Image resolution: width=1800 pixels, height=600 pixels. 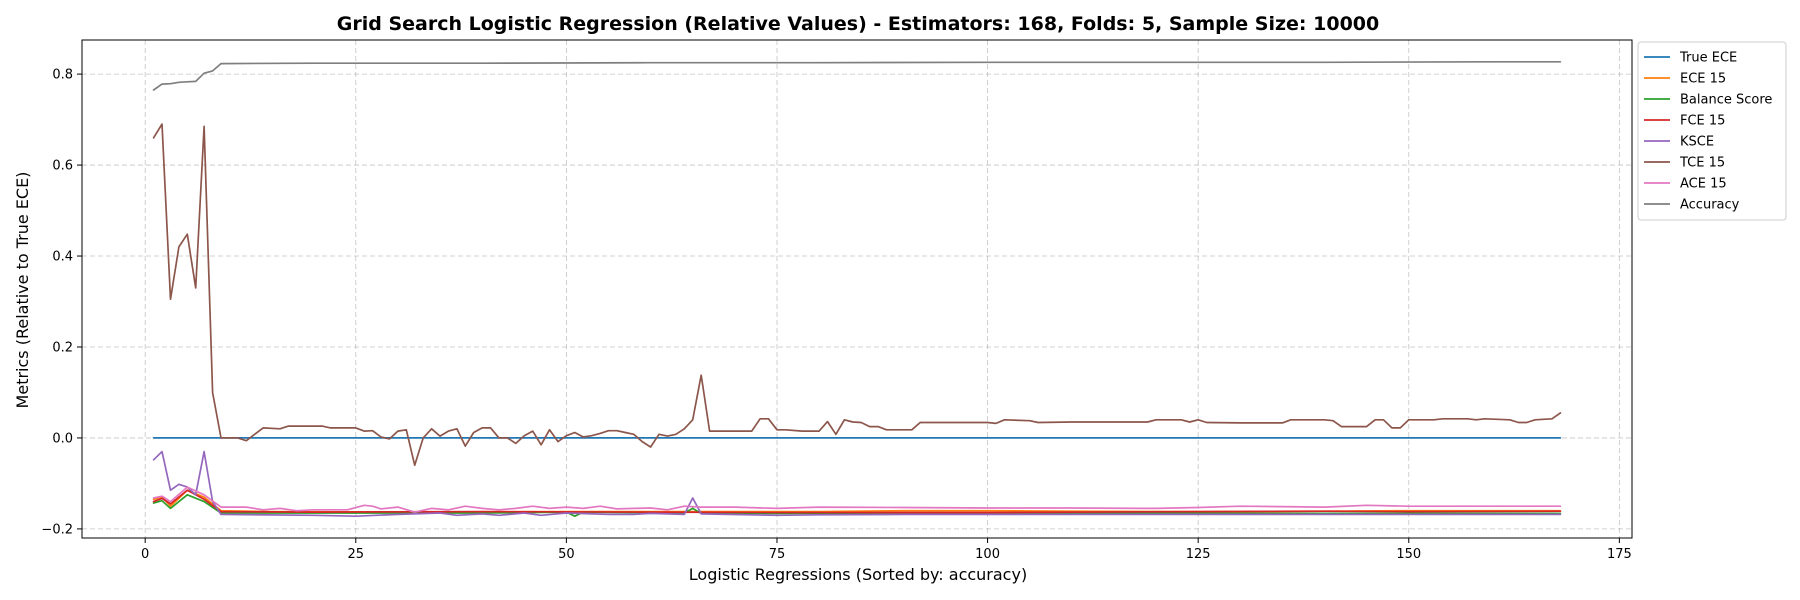 I want to click on legend-label-ace-15: ACE 15, so click(x=1703, y=184).